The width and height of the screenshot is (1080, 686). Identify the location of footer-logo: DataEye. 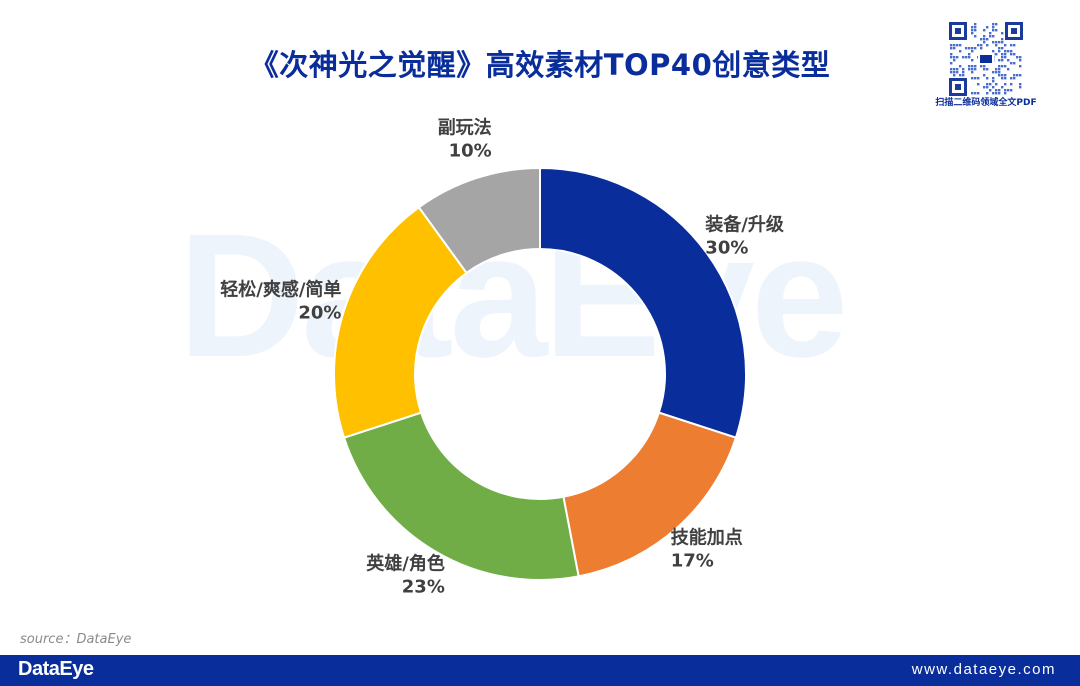
(56, 669).